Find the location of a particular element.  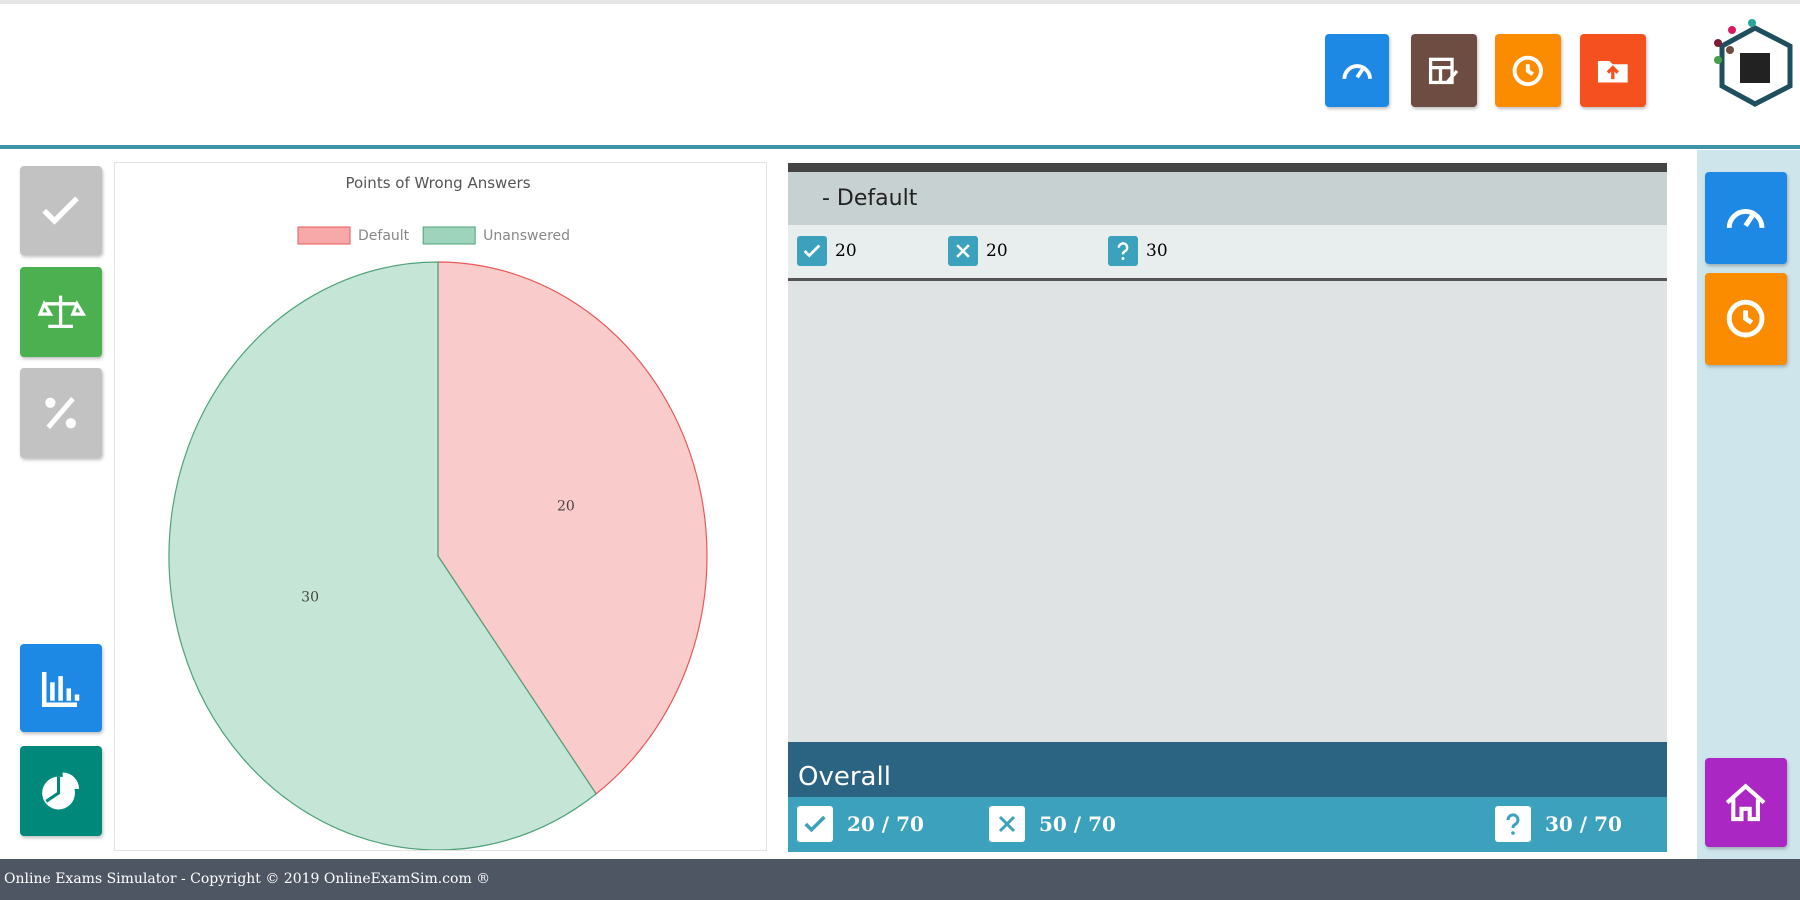

section-header: - Default is located at coordinates (1227, 198).